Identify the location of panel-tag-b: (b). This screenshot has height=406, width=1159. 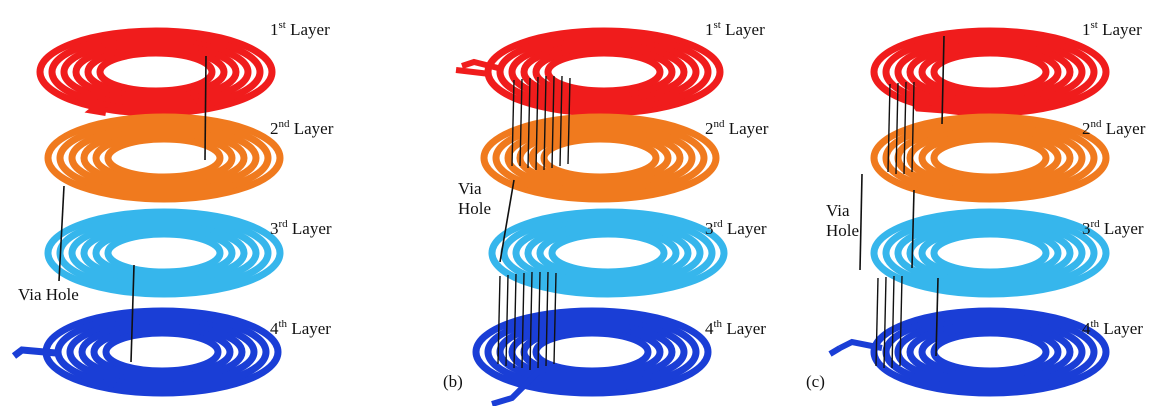
(453, 381).